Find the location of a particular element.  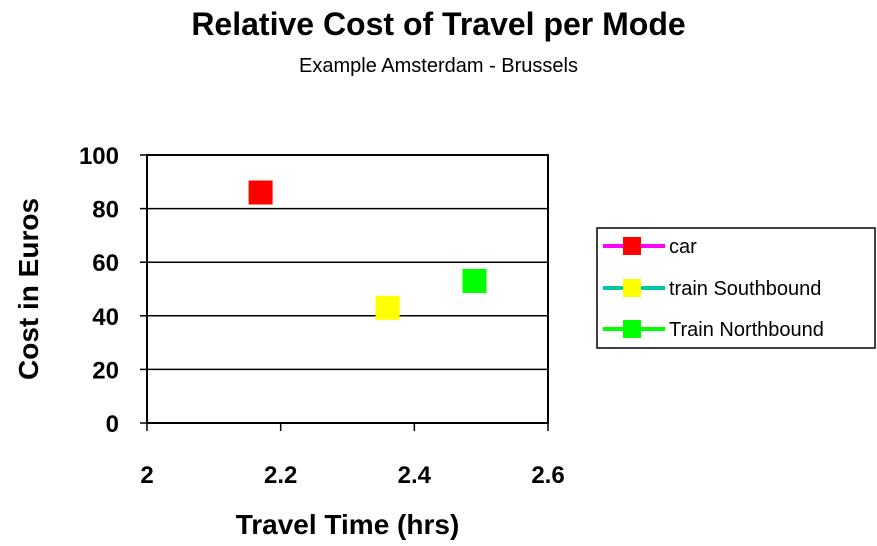

marker-train-southbound is located at coordinates (387, 307).